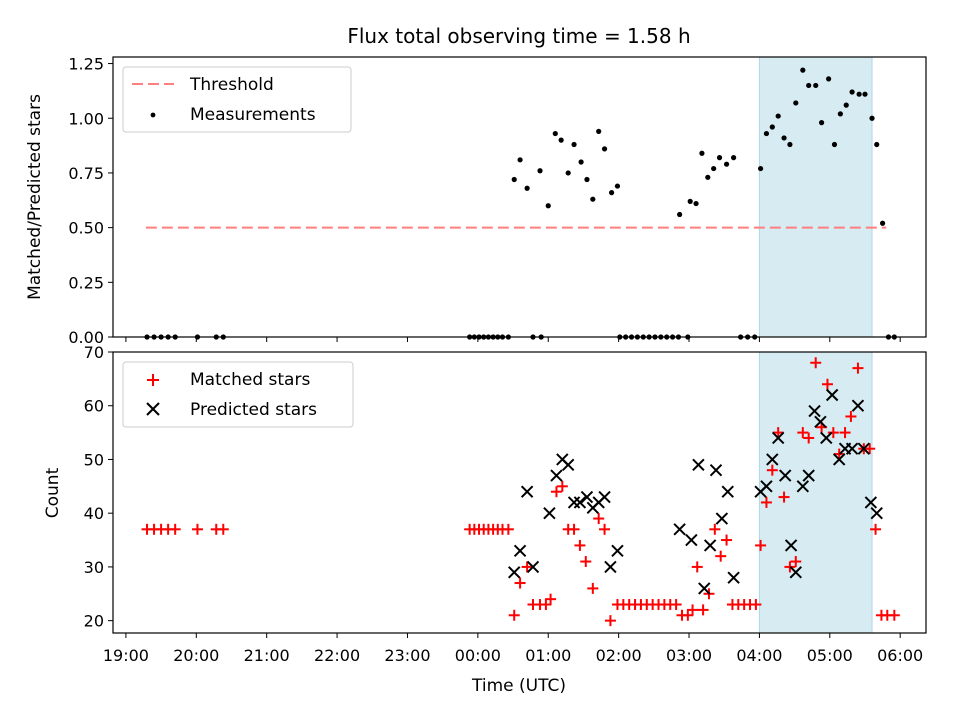 Image resolution: width=960 pixels, height=720 pixels. Describe the element at coordinates (267, 655) in the screenshot. I see `x-tick-label: 21:00` at that location.